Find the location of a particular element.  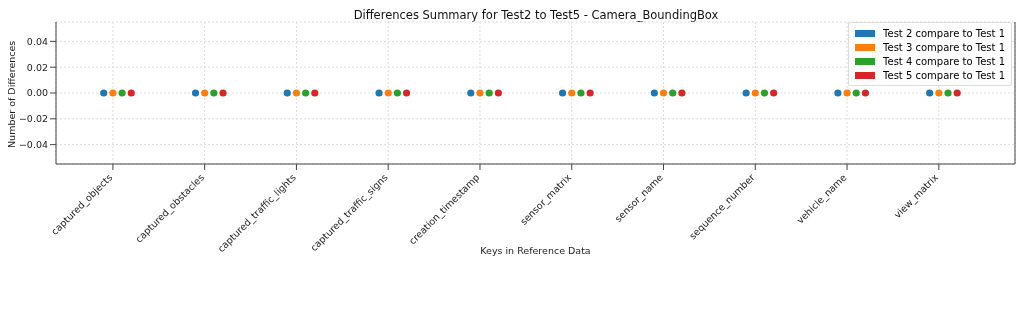

legend-label: Test 5 compare to Test 1 is located at coordinates (944, 75).